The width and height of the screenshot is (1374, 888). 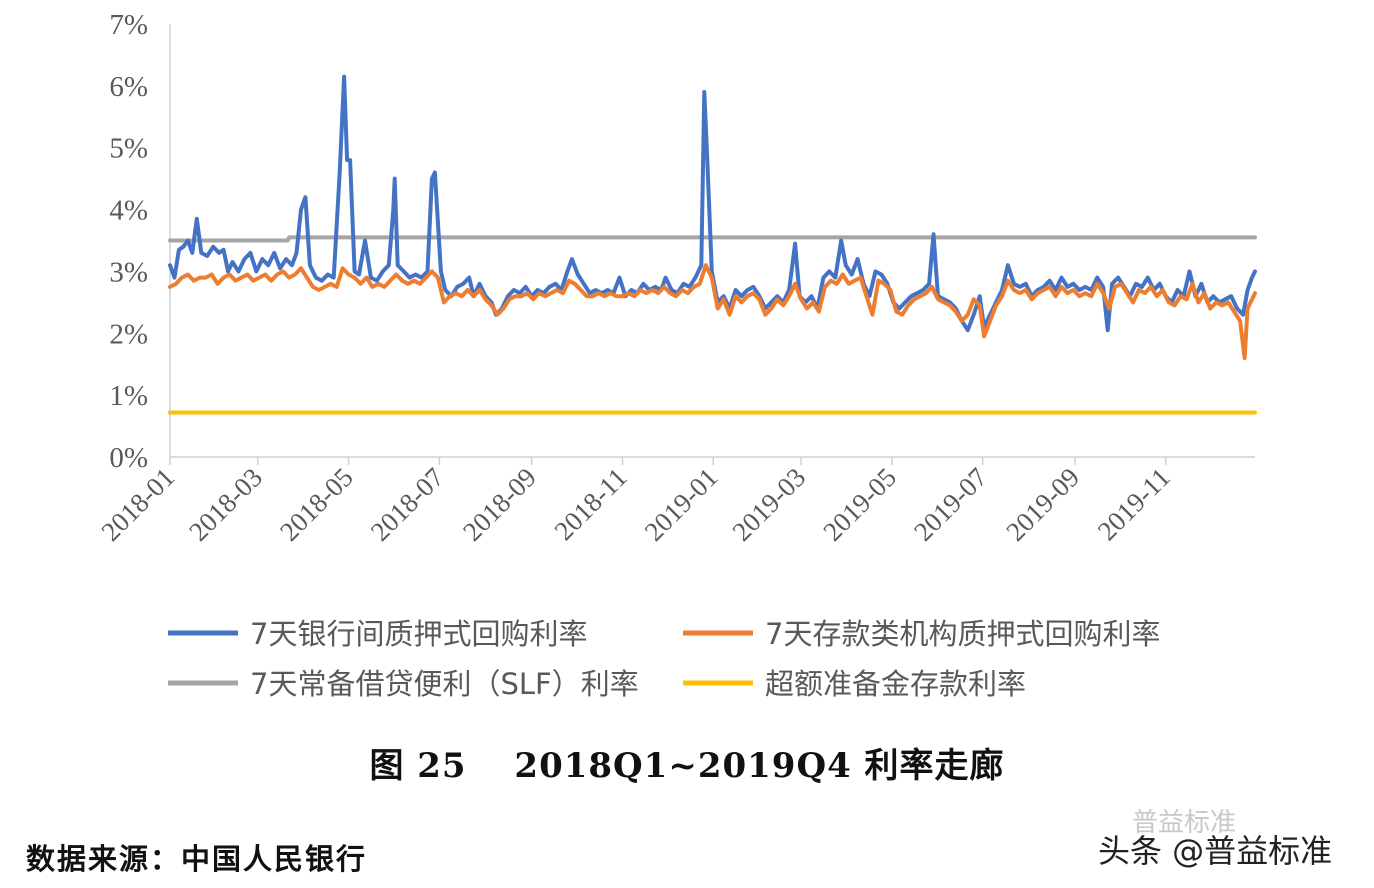 What do you see at coordinates (316, 504) in the screenshot?
I see `x-tick-label: 2018-05` at bounding box center [316, 504].